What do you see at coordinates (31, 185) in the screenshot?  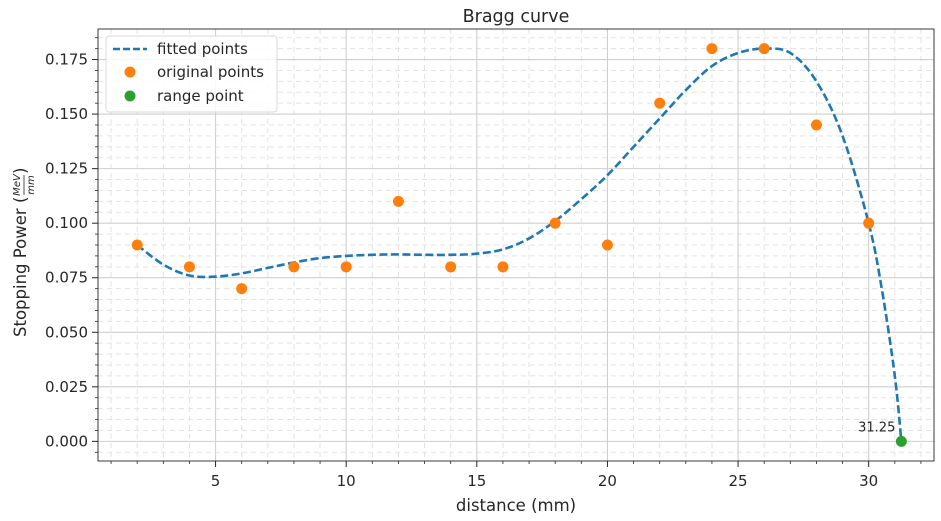 I see `y-axis-label-unit-denominator: mm` at bounding box center [31, 185].